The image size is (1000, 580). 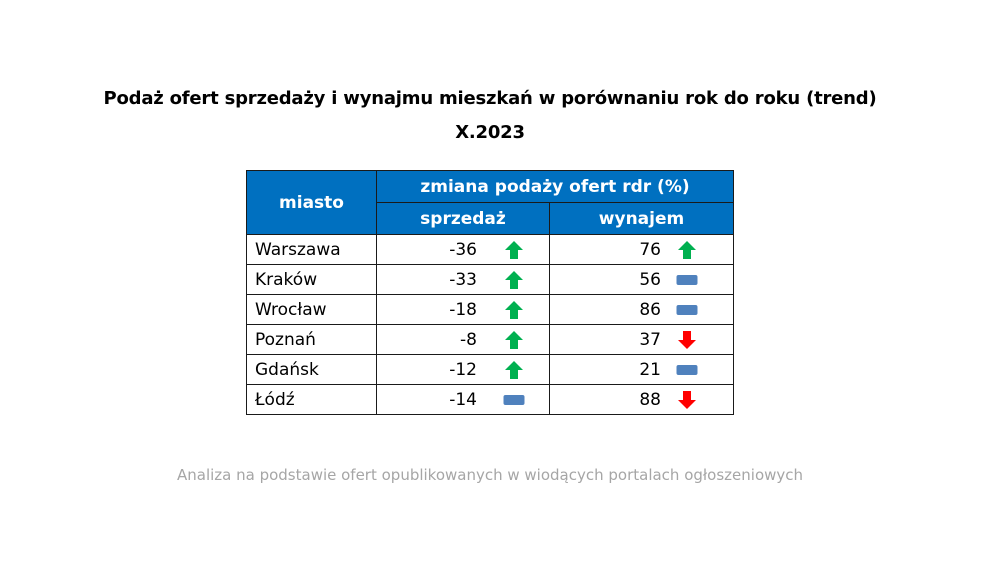 I want to click on city-cell: Gdańsk, so click(x=311, y=369).